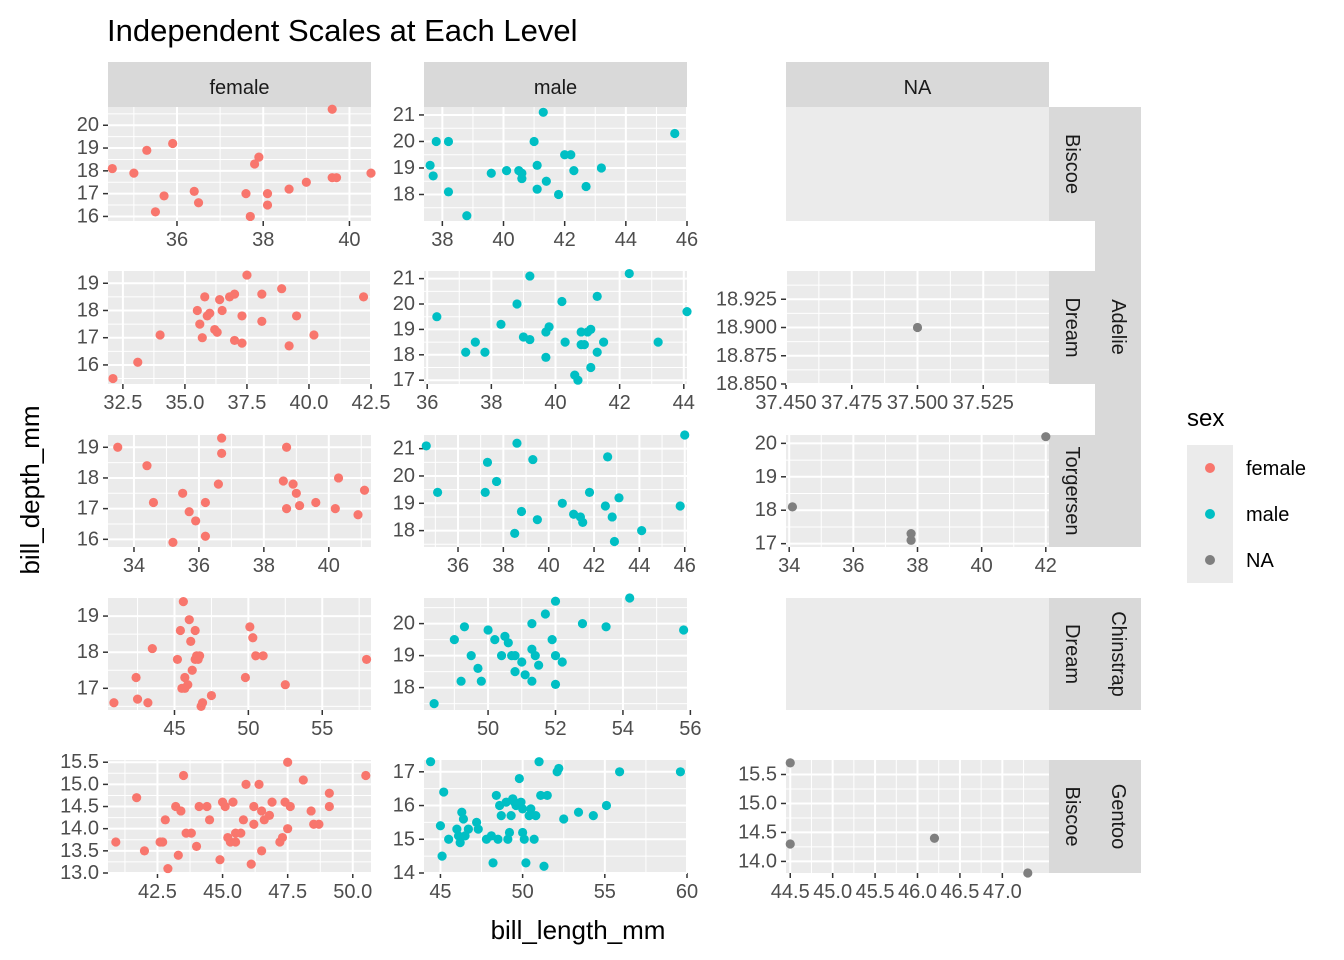  I want to click on panel-r3-c0: 45 50 55 17 18 19, so click(224, 668).